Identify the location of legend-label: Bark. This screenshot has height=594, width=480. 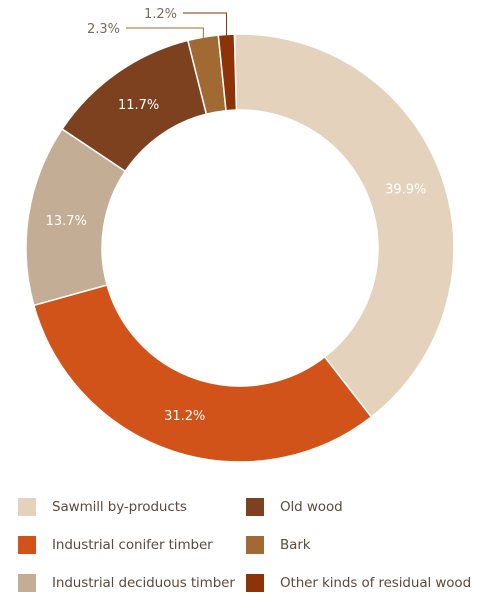
(295, 544).